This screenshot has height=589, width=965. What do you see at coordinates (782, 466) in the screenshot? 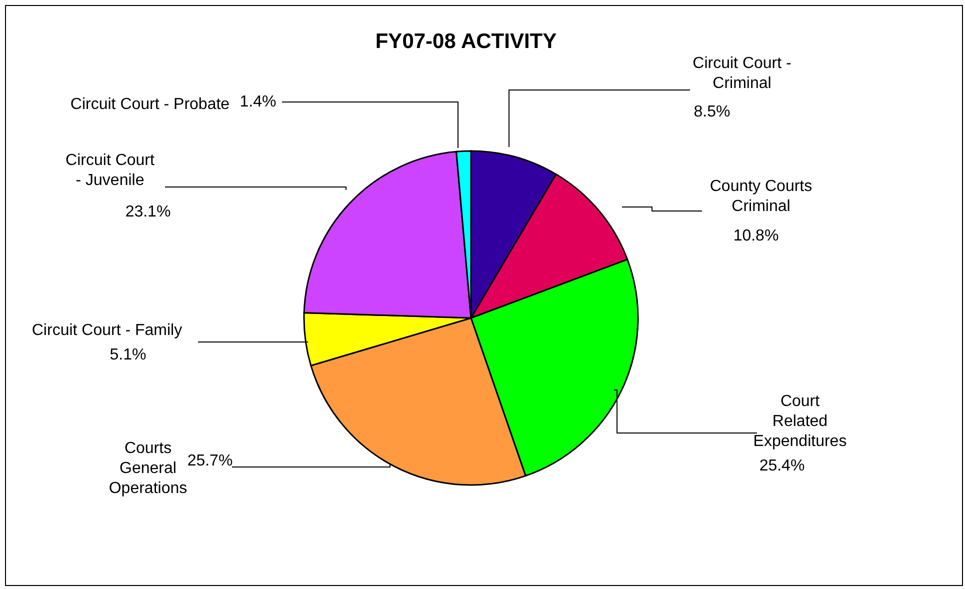
I see `data-label: 25.4%` at bounding box center [782, 466].